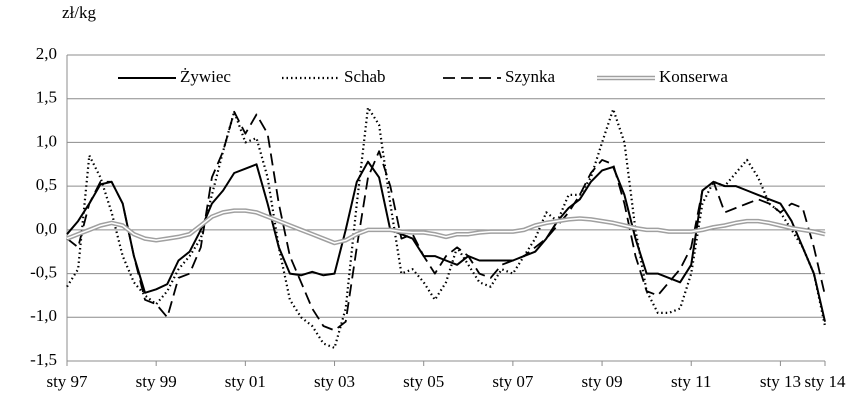 This screenshot has width=853, height=400. What do you see at coordinates (693, 76) in the screenshot?
I see `legend-label: Konserwa` at bounding box center [693, 76].